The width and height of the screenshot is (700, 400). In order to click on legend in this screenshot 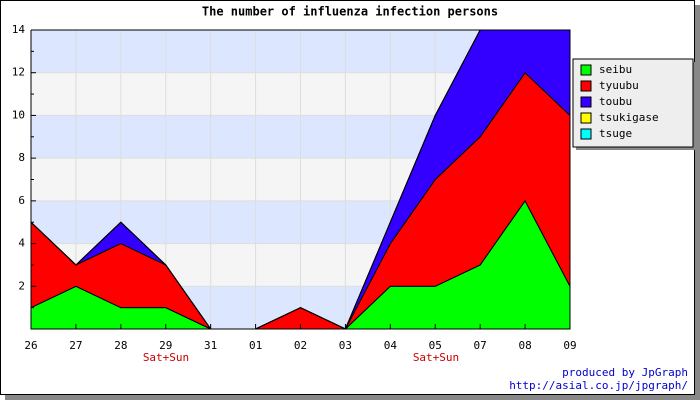, I will do `click(633, 103)`.